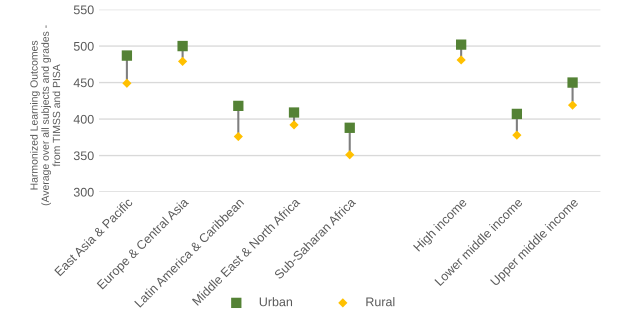 Image resolution: width=619 pixels, height=320 pixels. What do you see at coordinates (380, 301) in the screenshot?
I see `legend-label: Rural` at bounding box center [380, 301].